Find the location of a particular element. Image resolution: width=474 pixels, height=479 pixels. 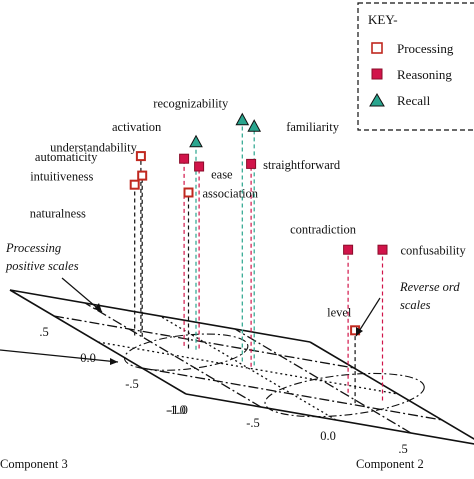

z-tick-label: -1.0 is located at coordinates (176, 410).